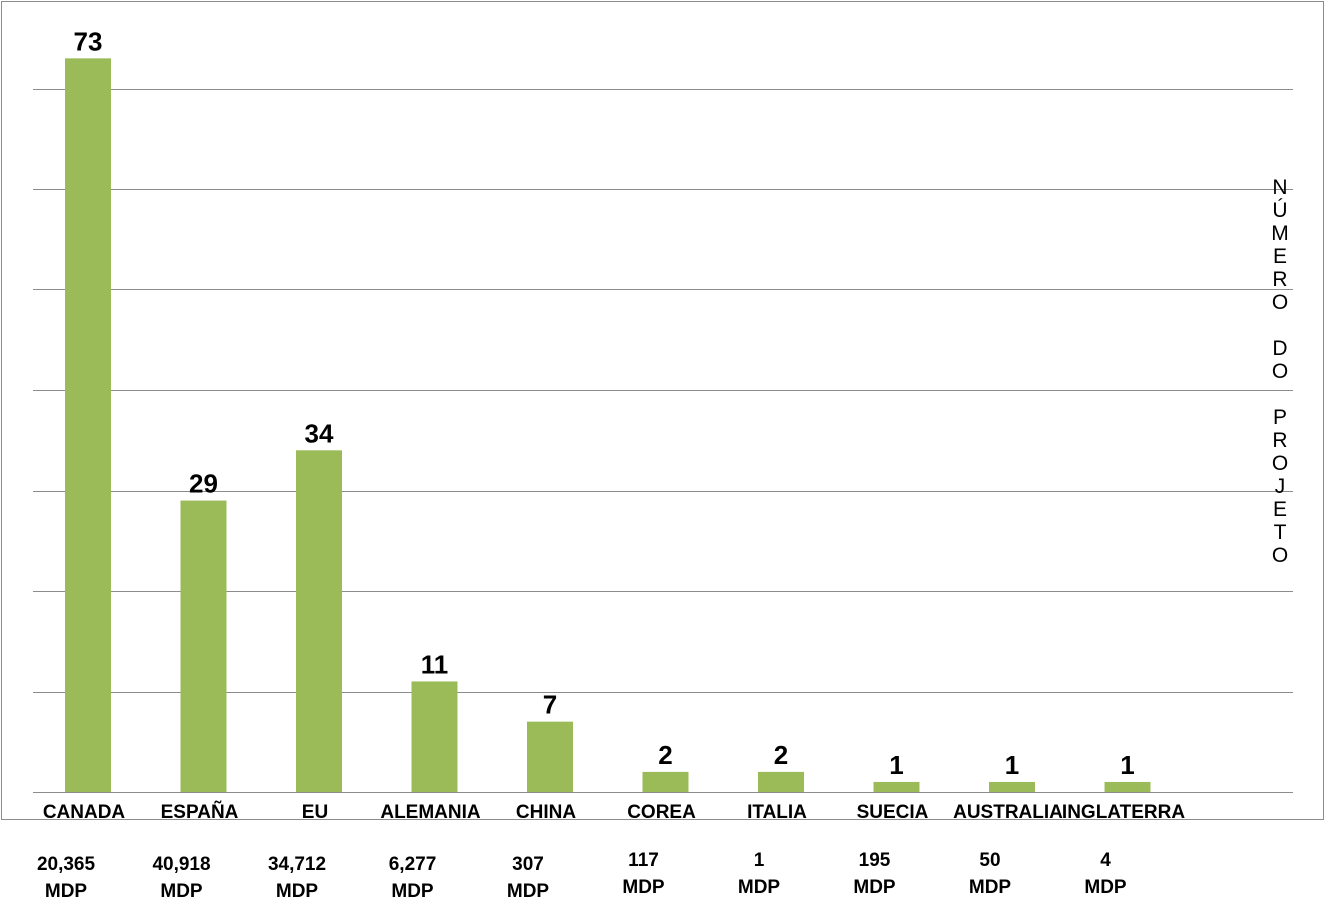 This screenshot has height=912, width=1326. What do you see at coordinates (781, 781) in the screenshot?
I see `bar-italia` at bounding box center [781, 781].